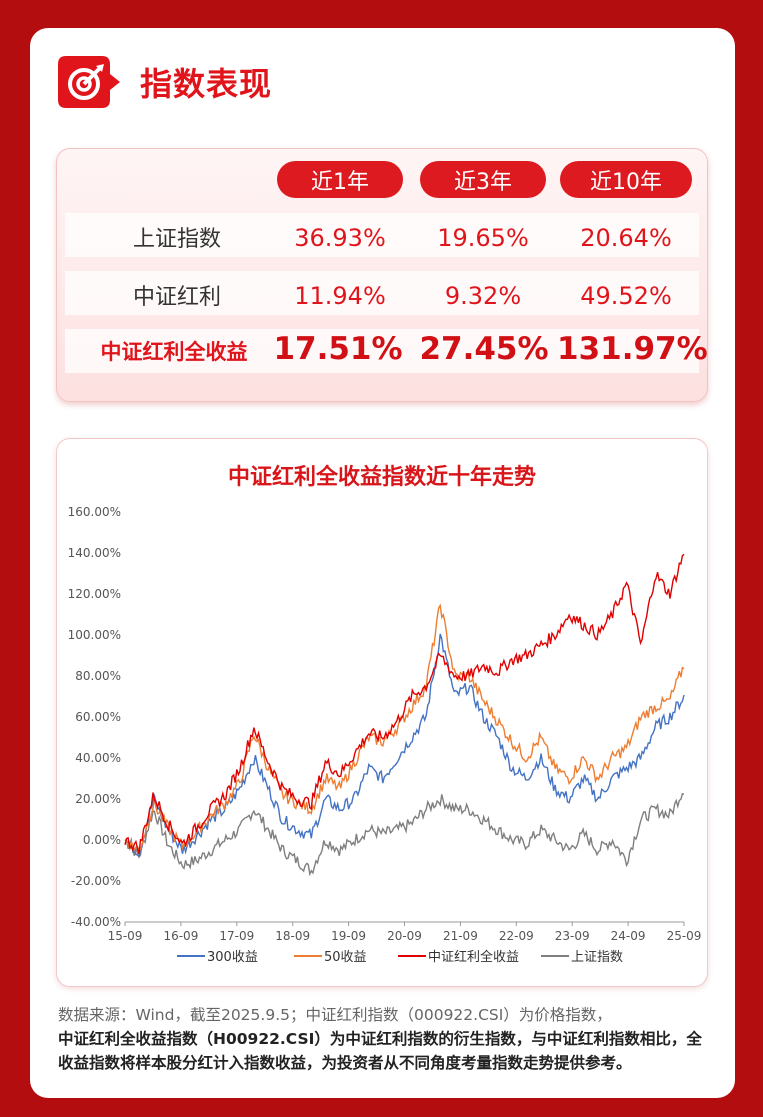 This screenshot has height=1117, width=763. What do you see at coordinates (98, 717) in the screenshot?
I see `y-tick-label: 60.00%` at bounding box center [98, 717].